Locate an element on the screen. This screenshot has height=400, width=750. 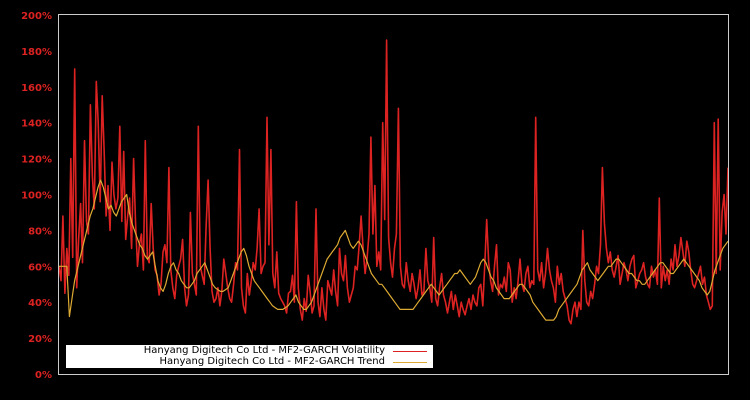
y-axis-labels: 200% 180% 160% 140% 120% 100% 80% 60% 40% 20% 0% is located at coordinates (36, 196).